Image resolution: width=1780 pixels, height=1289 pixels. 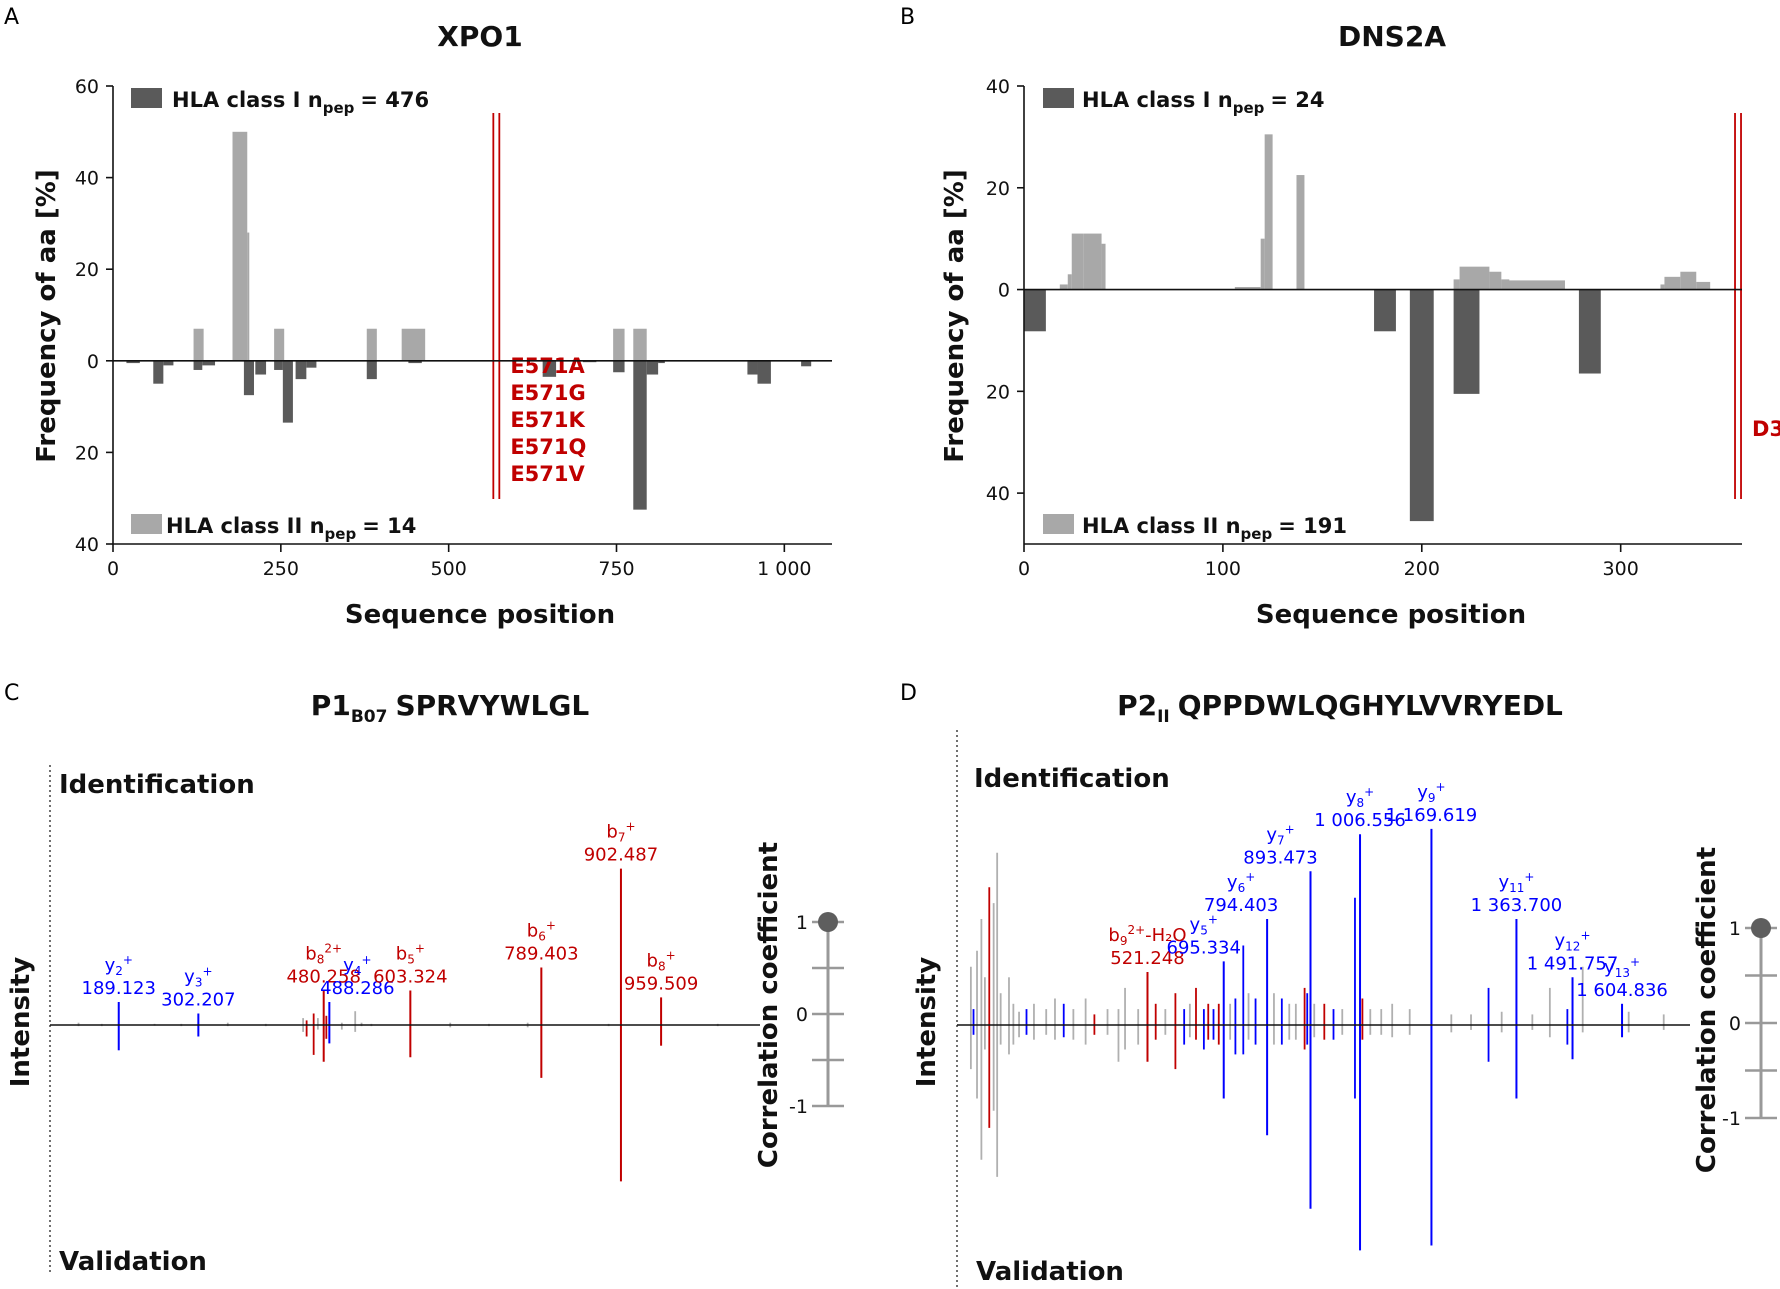 What do you see at coordinates (1621, 569) in the screenshot?
I see `x-tick-label: 300` at bounding box center [1621, 569].